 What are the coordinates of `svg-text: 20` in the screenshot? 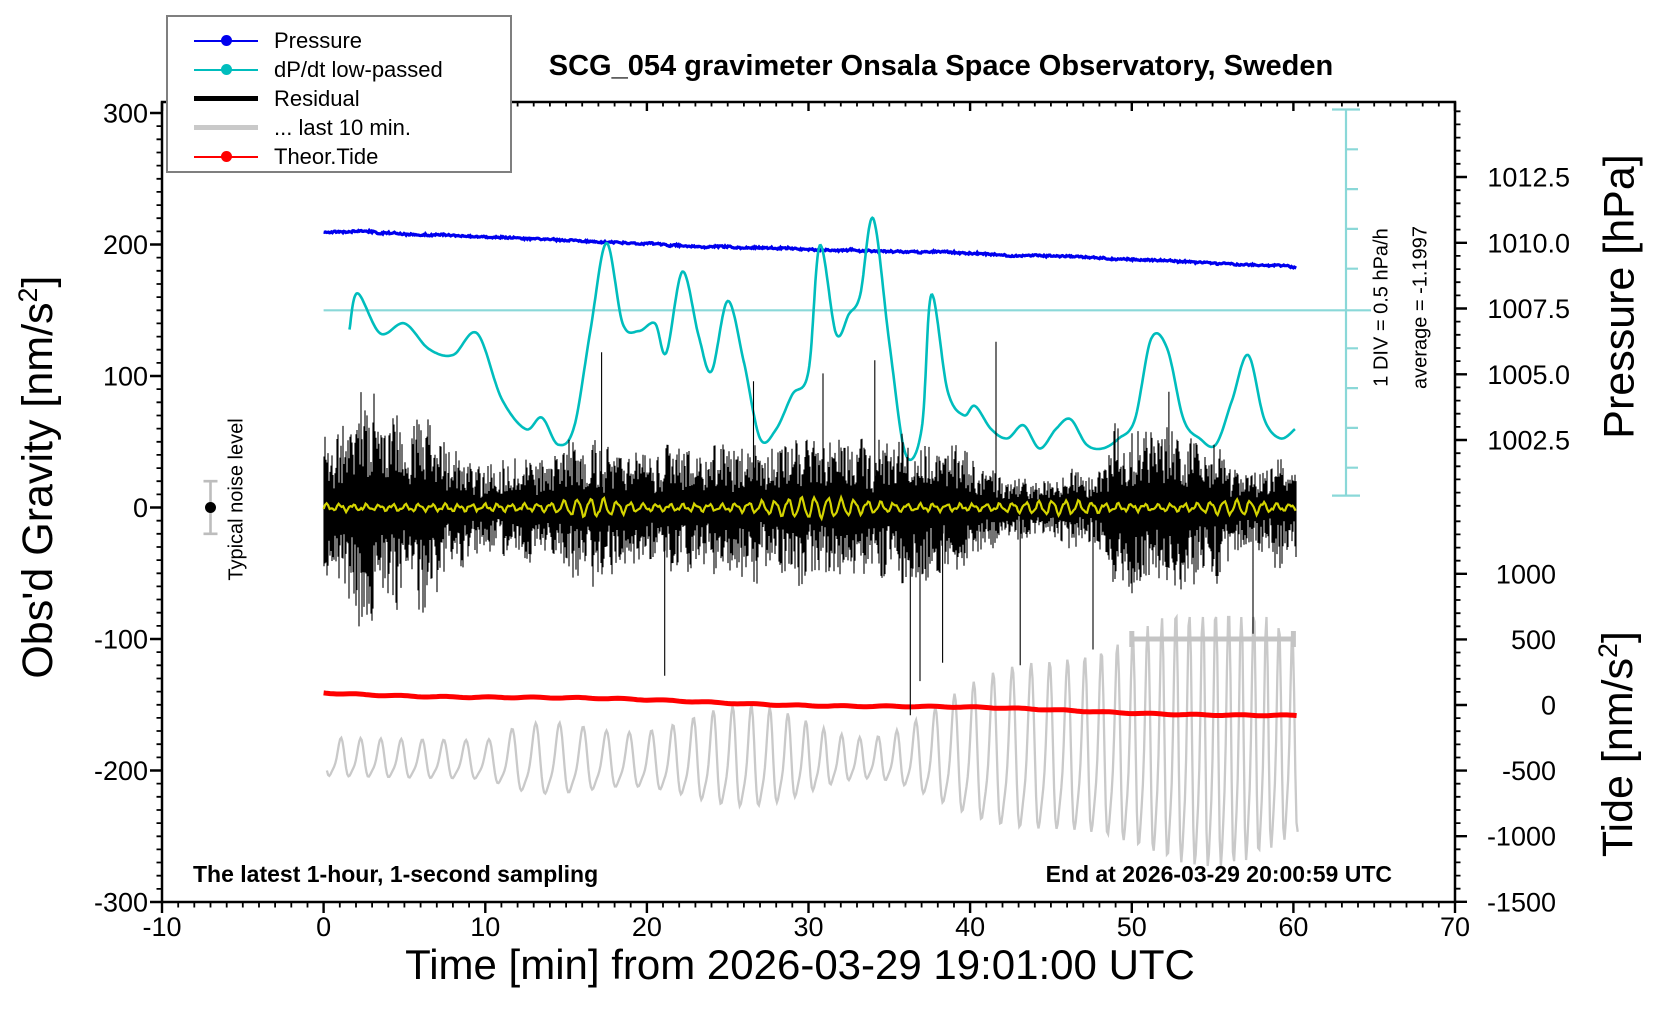 It's located at (647, 927).